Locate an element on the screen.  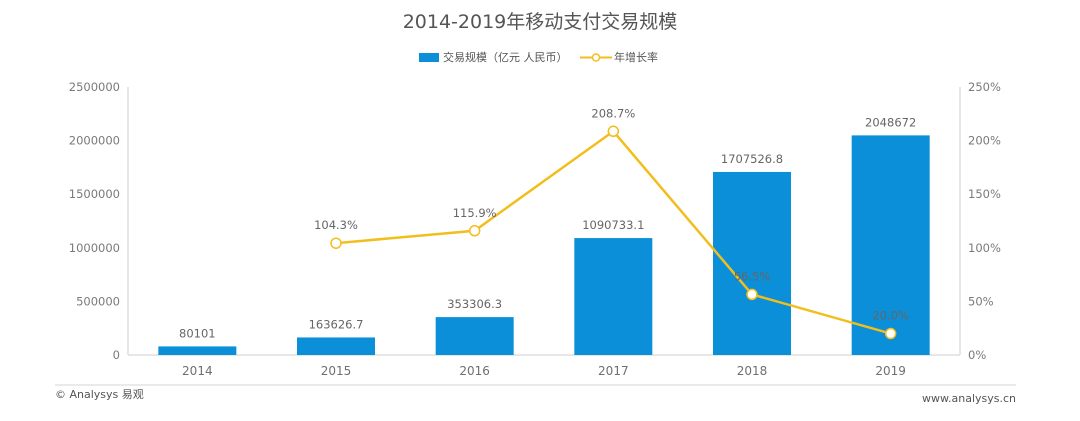
bar-value-label: 2048672 is located at coordinates (890, 122).